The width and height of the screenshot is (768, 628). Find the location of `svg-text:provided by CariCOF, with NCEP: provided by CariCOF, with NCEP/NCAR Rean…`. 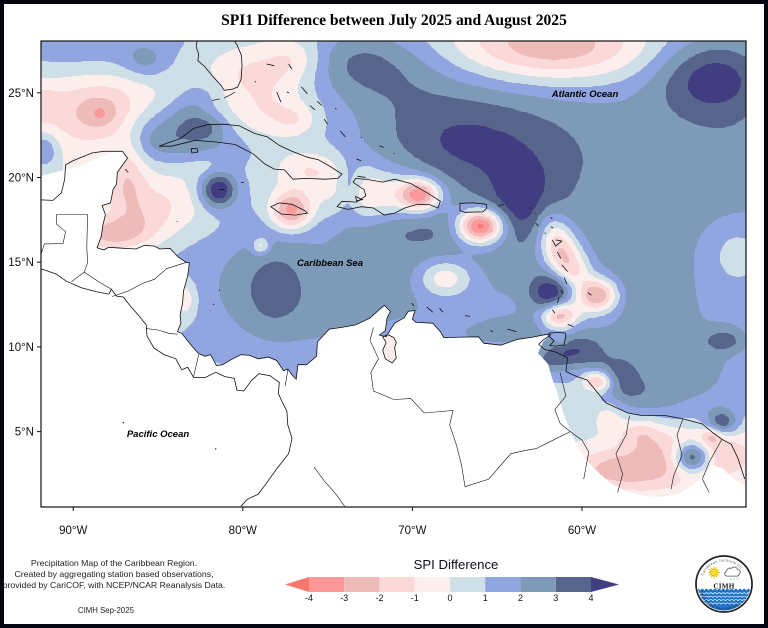

svg-text:provided by CariCOF, with NCEP: provided by CariCOF, with NCEP/NCAR Rean… is located at coordinates (114, 585).